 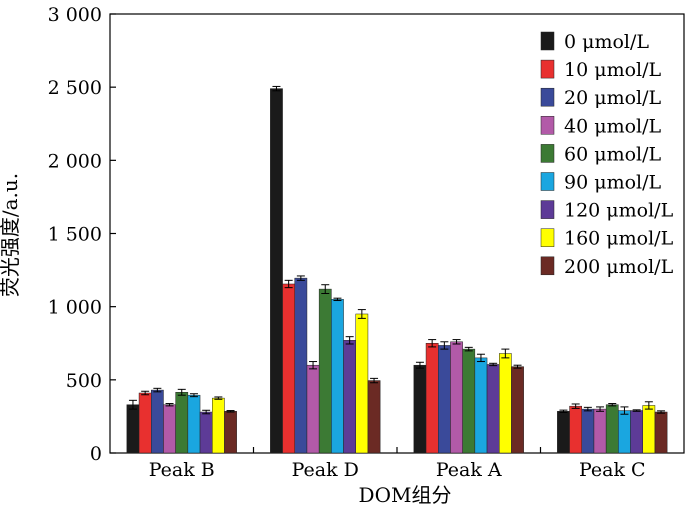 What do you see at coordinates (182, 470) in the screenshot?
I see `x-tick-label: Peak B` at bounding box center [182, 470].